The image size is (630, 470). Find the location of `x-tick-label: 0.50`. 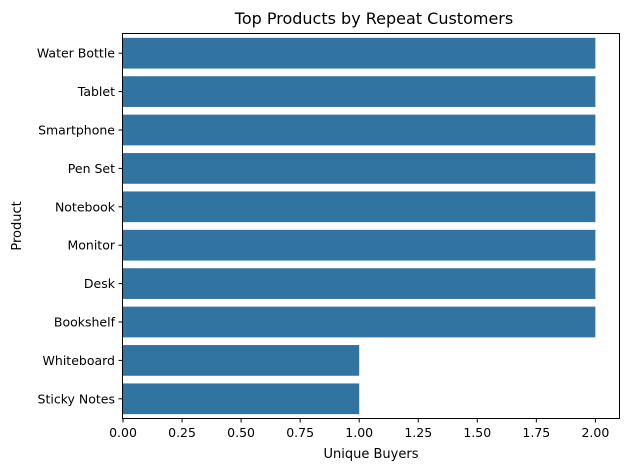

x-tick-label: 0.50 is located at coordinates (241, 432).